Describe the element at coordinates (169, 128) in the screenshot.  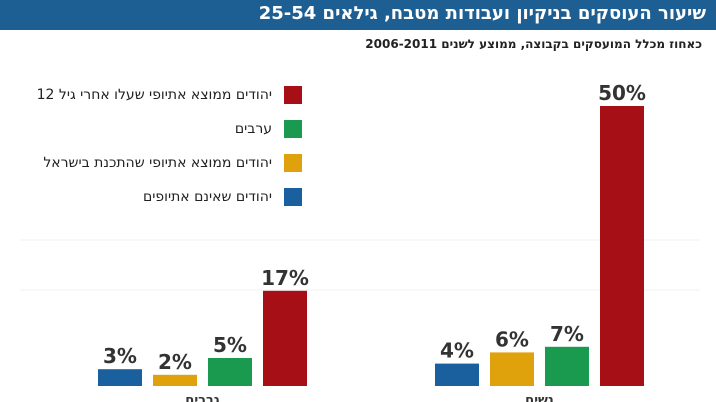
I see `legend-item: ערבים` at that location.